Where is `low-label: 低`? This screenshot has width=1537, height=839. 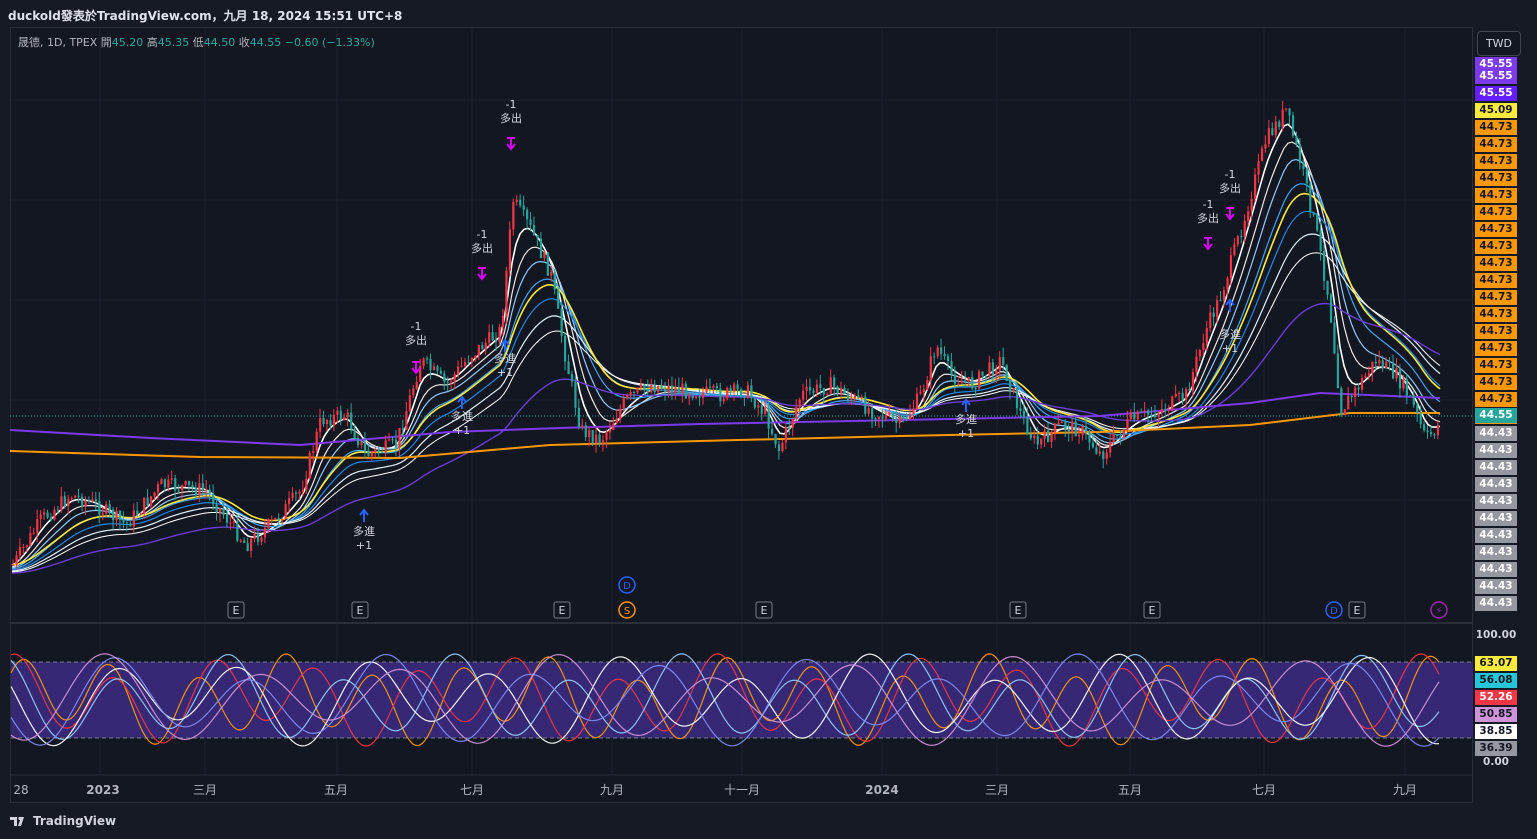
low-label: 低 is located at coordinates (198, 42).